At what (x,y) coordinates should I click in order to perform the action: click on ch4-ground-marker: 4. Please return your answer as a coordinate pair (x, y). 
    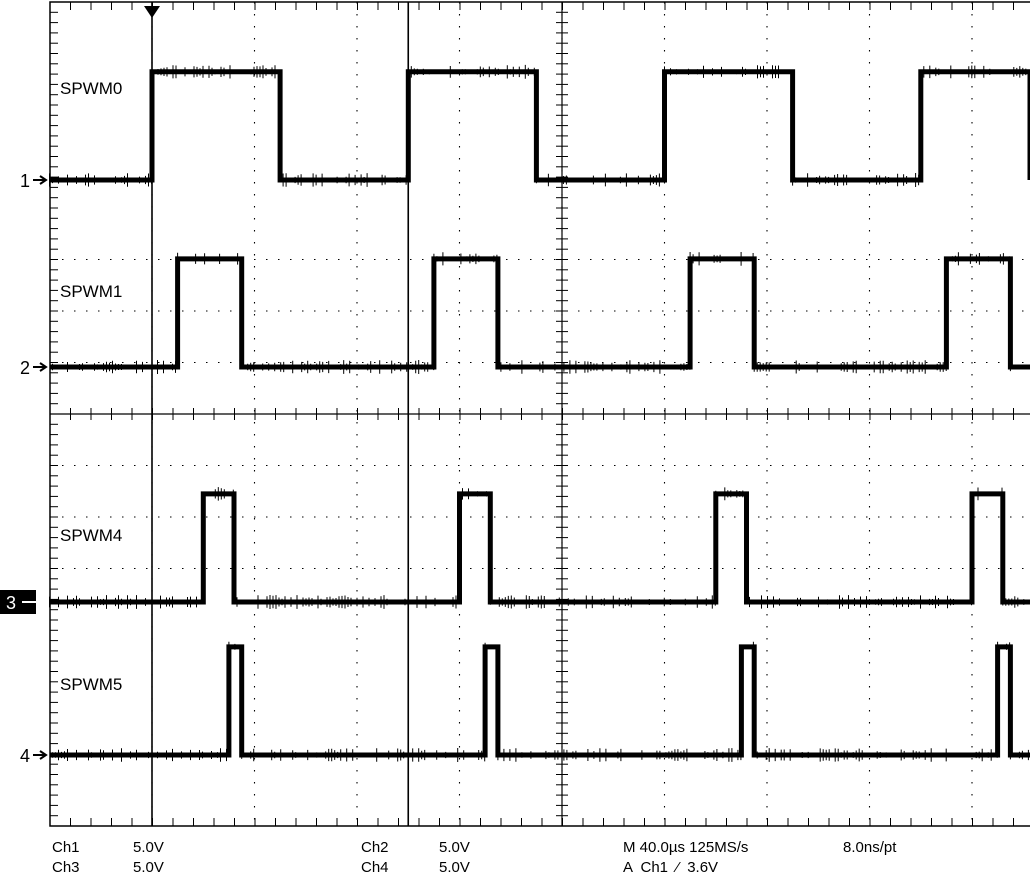
    Looking at the image, I should click on (25, 756).